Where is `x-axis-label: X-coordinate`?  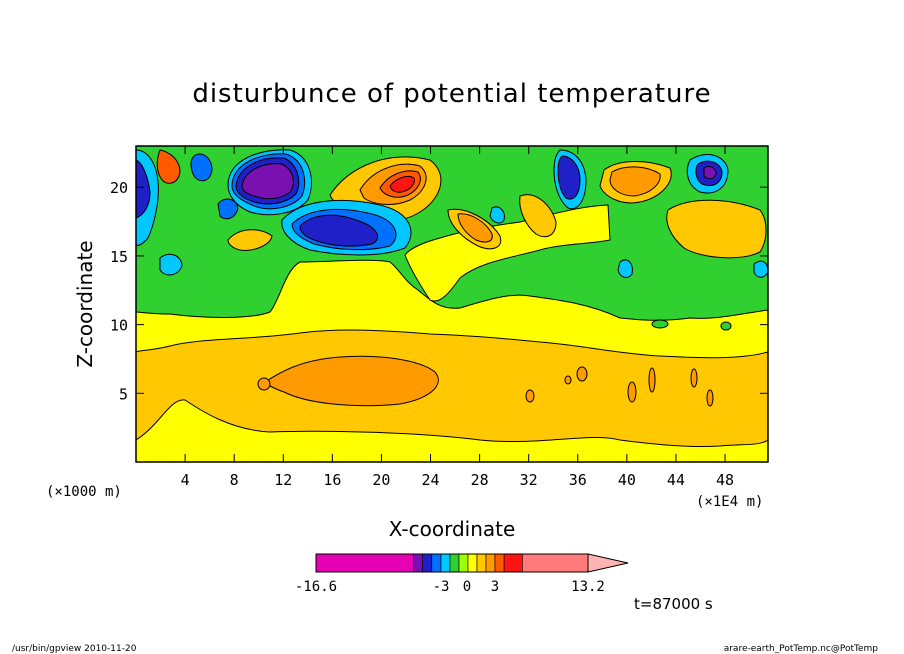
x-axis-label: X-coordinate is located at coordinates (452, 529).